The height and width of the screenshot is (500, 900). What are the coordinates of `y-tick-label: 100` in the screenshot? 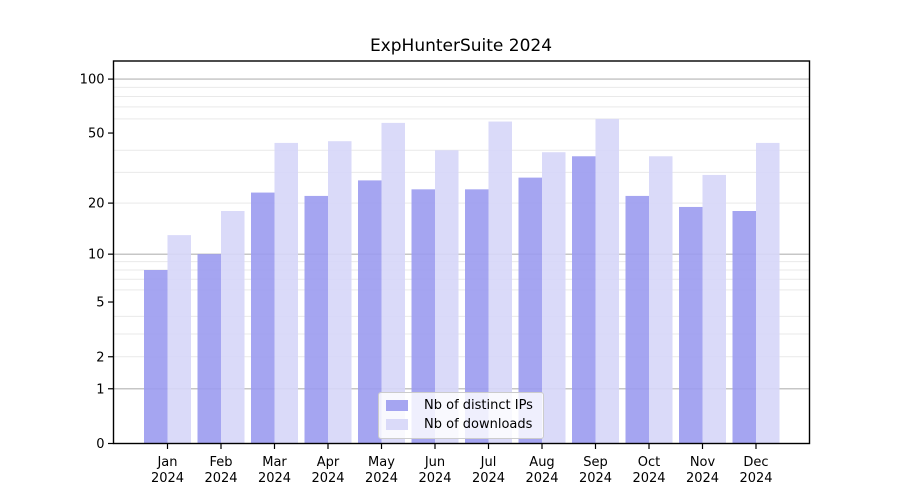 It's located at (92, 80).